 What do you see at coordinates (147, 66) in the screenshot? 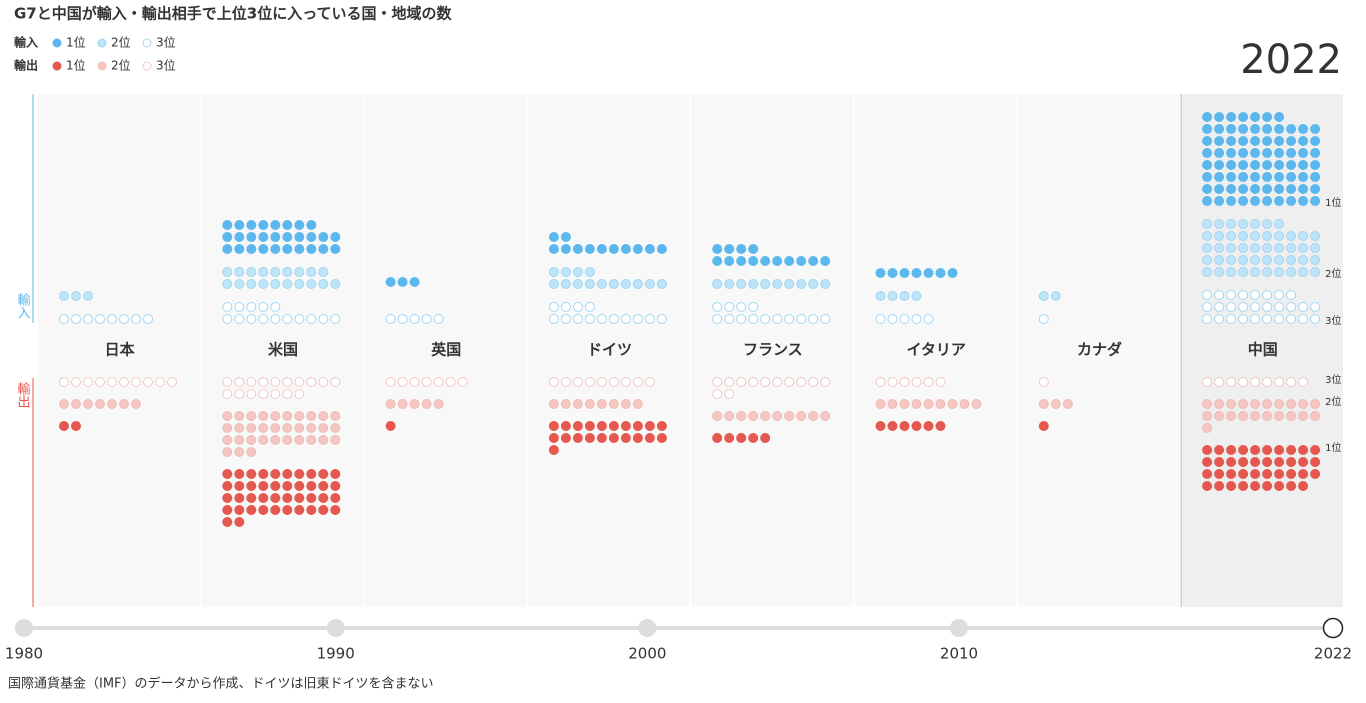
I see `legend-dot` at bounding box center [147, 66].